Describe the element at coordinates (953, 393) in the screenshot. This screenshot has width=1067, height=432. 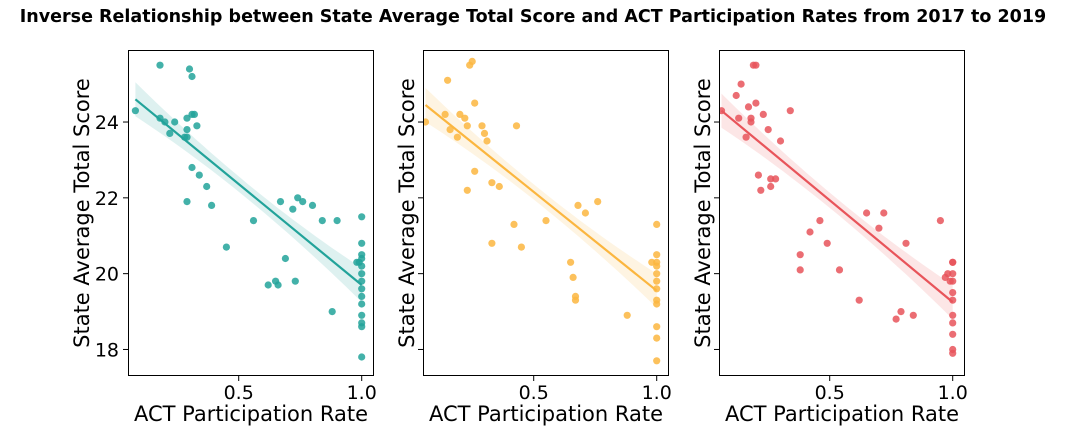
I see `x-tick-label: 1.0` at that location.